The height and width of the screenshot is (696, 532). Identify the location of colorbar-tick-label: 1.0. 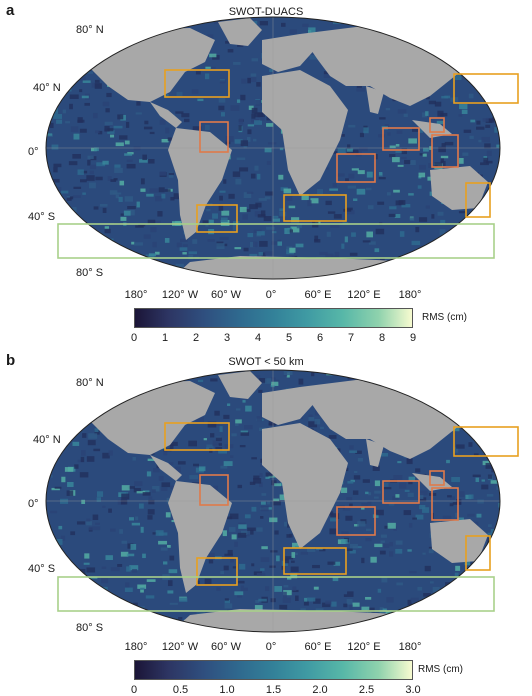
(227, 690).